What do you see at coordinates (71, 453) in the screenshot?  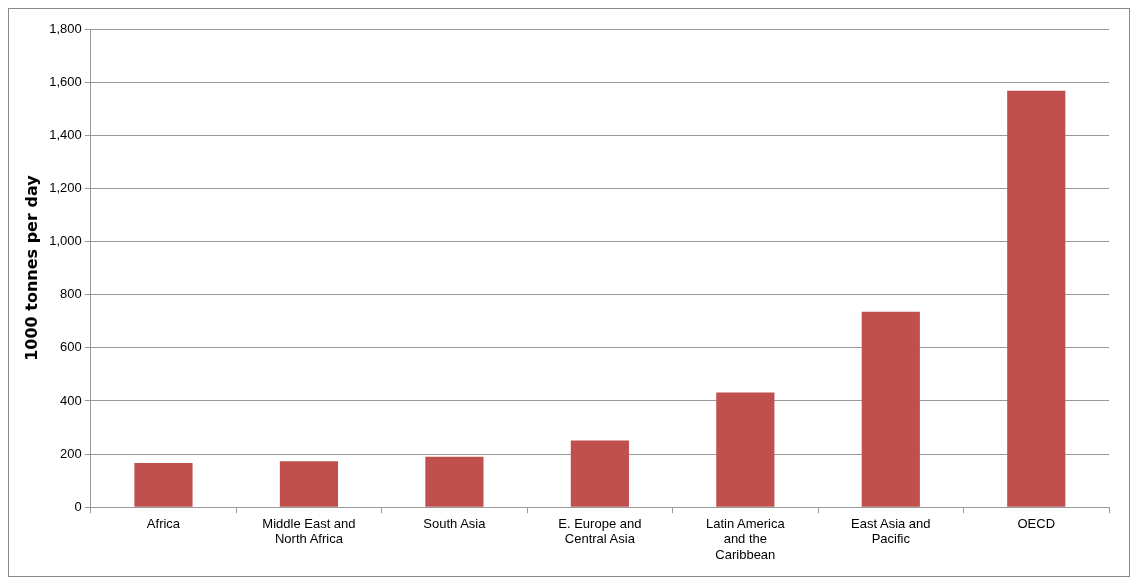 I see `y-tick-label: 200` at bounding box center [71, 453].